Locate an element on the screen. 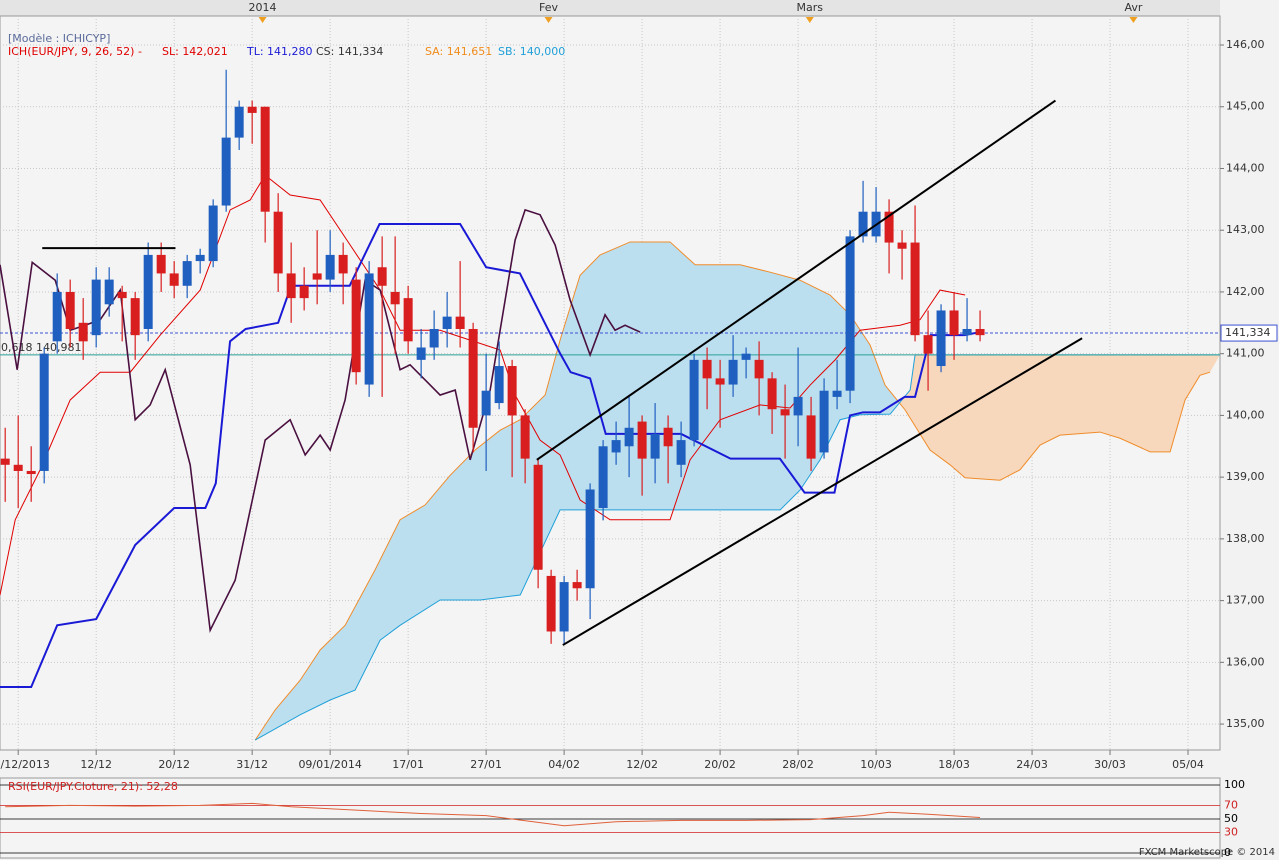 Image resolution: width=1279 pixels, height=860 pixels. indicator-field: SL: 142,021 is located at coordinates (195, 51).